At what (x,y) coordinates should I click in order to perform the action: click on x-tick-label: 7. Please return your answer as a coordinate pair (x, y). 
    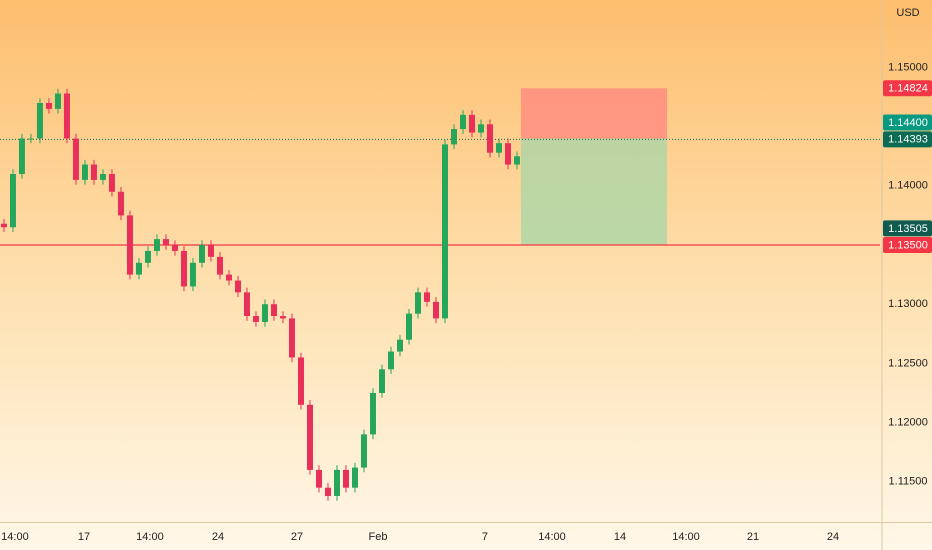
    Looking at the image, I should click on (485, 537).